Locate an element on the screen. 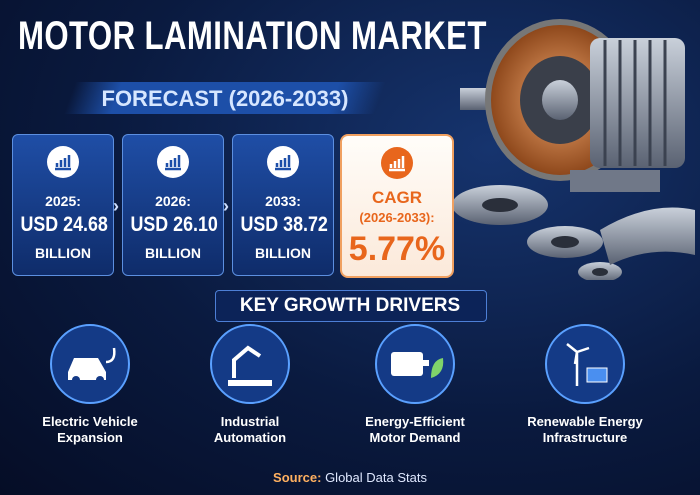 The height and width of the screenshot is (495, 700). driver: Energy-Efficient Motor Demand is located at coordinates (415, 384).